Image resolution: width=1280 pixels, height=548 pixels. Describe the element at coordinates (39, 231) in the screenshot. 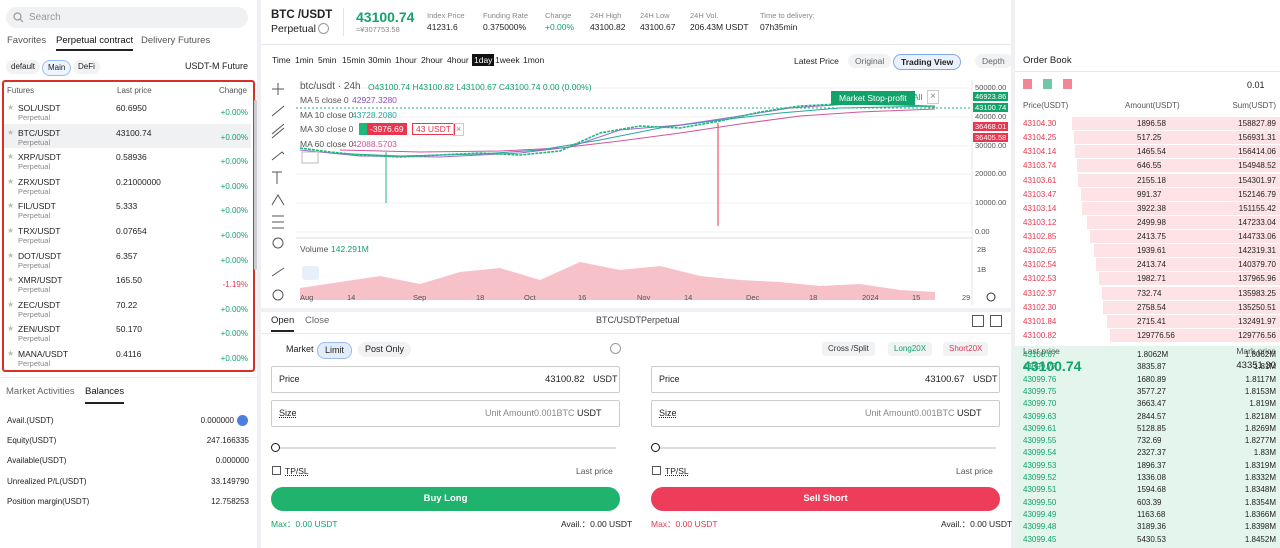

I see `symbol: TRX/USDT` at that location.